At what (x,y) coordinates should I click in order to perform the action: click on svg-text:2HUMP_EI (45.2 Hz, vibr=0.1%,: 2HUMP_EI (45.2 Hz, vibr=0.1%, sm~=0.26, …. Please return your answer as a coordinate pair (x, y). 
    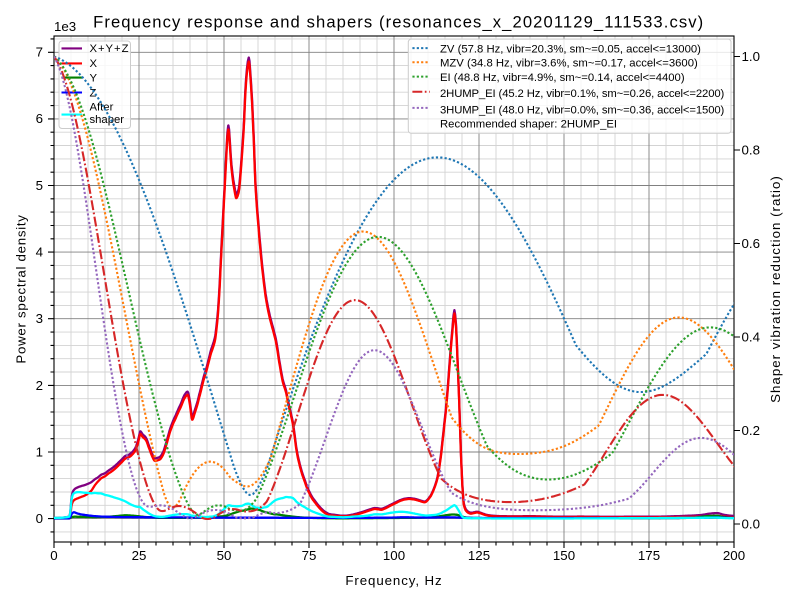
    Looking at the image, I should click on (582, 94).